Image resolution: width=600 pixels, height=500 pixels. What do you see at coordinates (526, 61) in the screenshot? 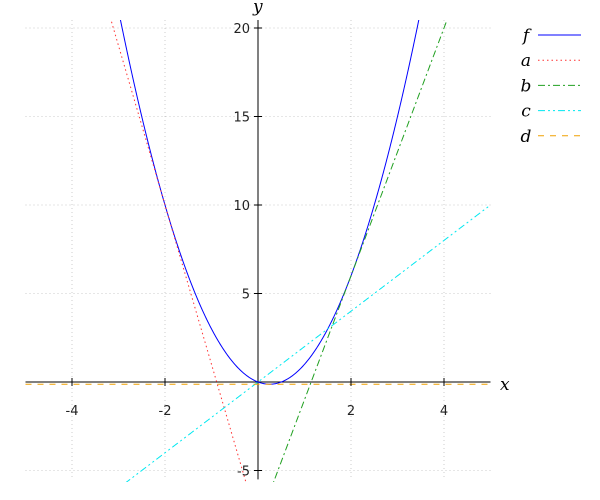
I see `legend-label-a: a` at bounding box center [526, 61].